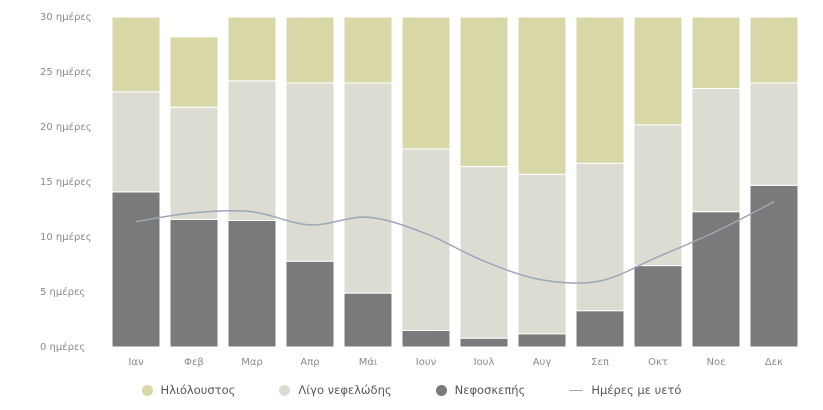 This screenshot has height=410, width=823. I want to click on x-tick-label: Φεβ, so click(194, 362).